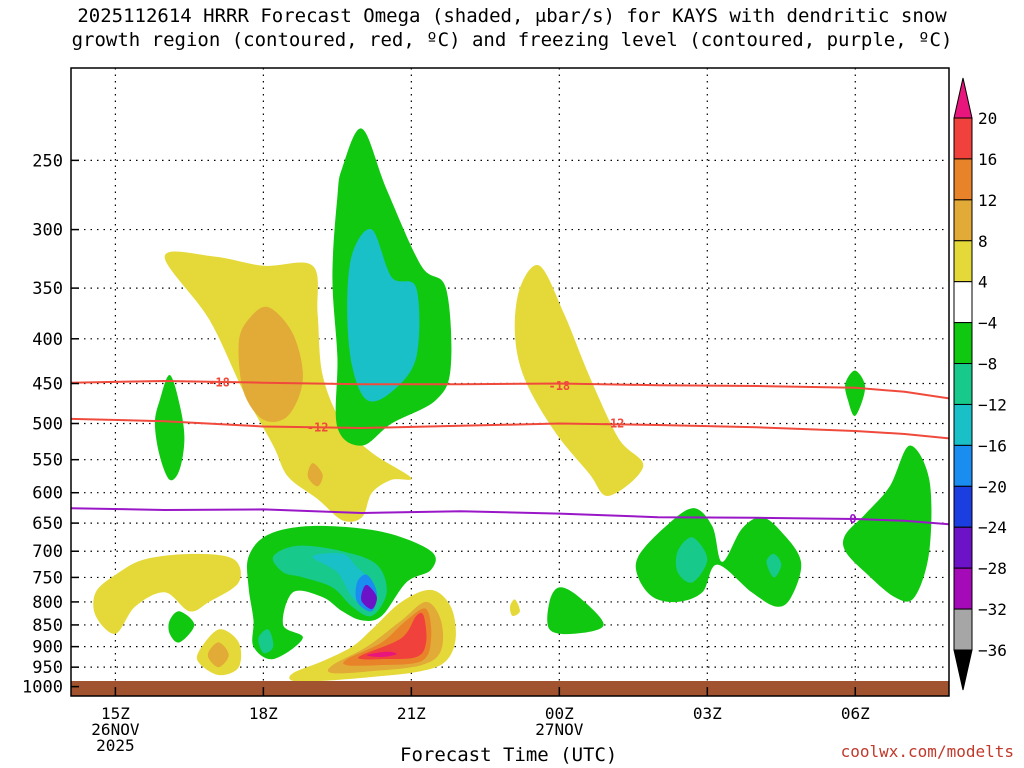 The image size is (1024, 768). I want to click on isotherm-label--18-0: -18, so click(219, 383).